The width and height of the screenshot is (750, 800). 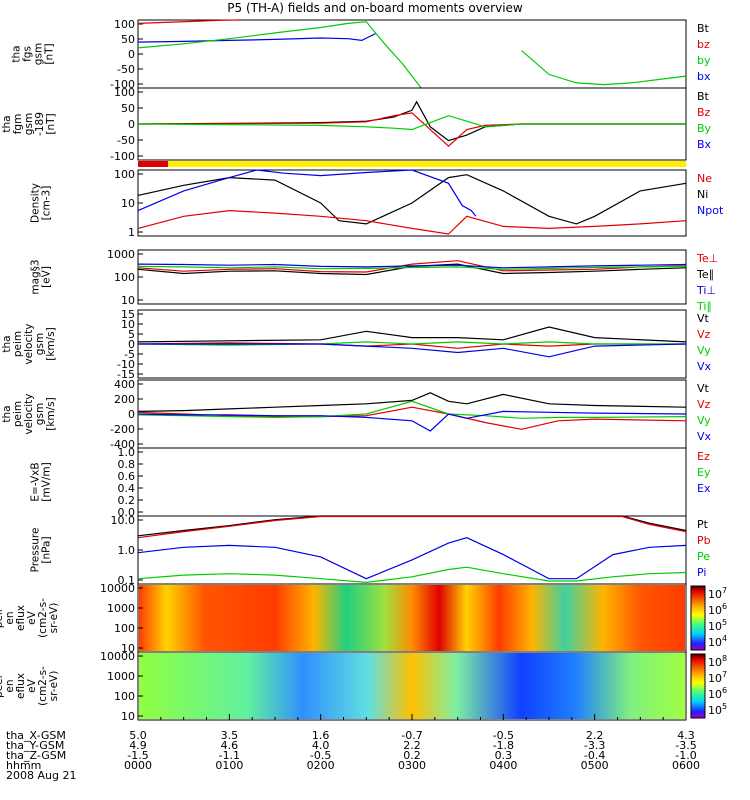 I want to click on y-axis-label: thapeerenefluxeV(cm2-s-sr-eV), so click(x=30, y=686).